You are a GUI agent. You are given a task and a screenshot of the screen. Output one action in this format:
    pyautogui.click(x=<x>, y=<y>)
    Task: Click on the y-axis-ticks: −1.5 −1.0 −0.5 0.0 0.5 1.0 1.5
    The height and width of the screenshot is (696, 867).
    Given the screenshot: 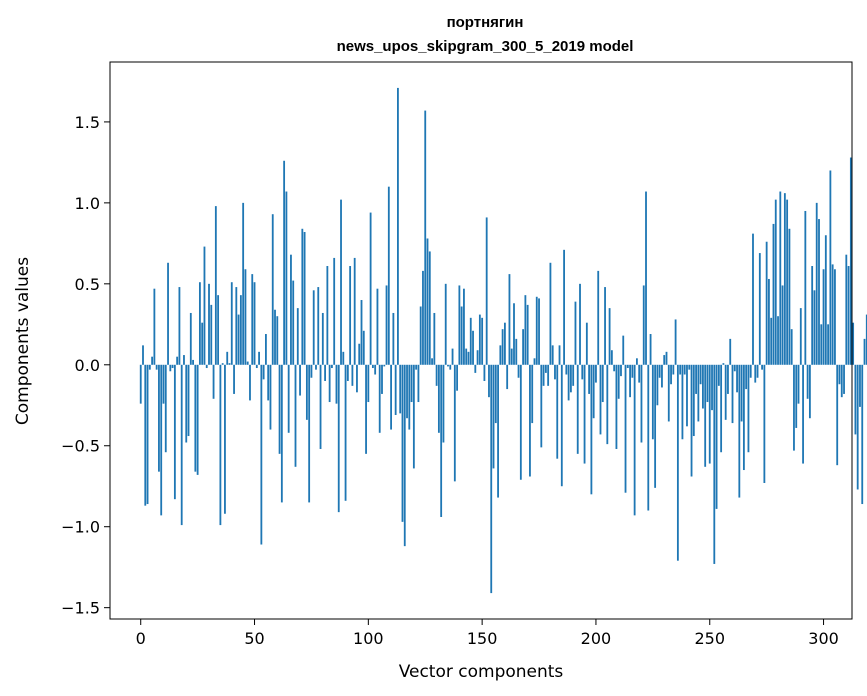 What is the action you would take?
    pyautogui.click(x=85, y=365)
    